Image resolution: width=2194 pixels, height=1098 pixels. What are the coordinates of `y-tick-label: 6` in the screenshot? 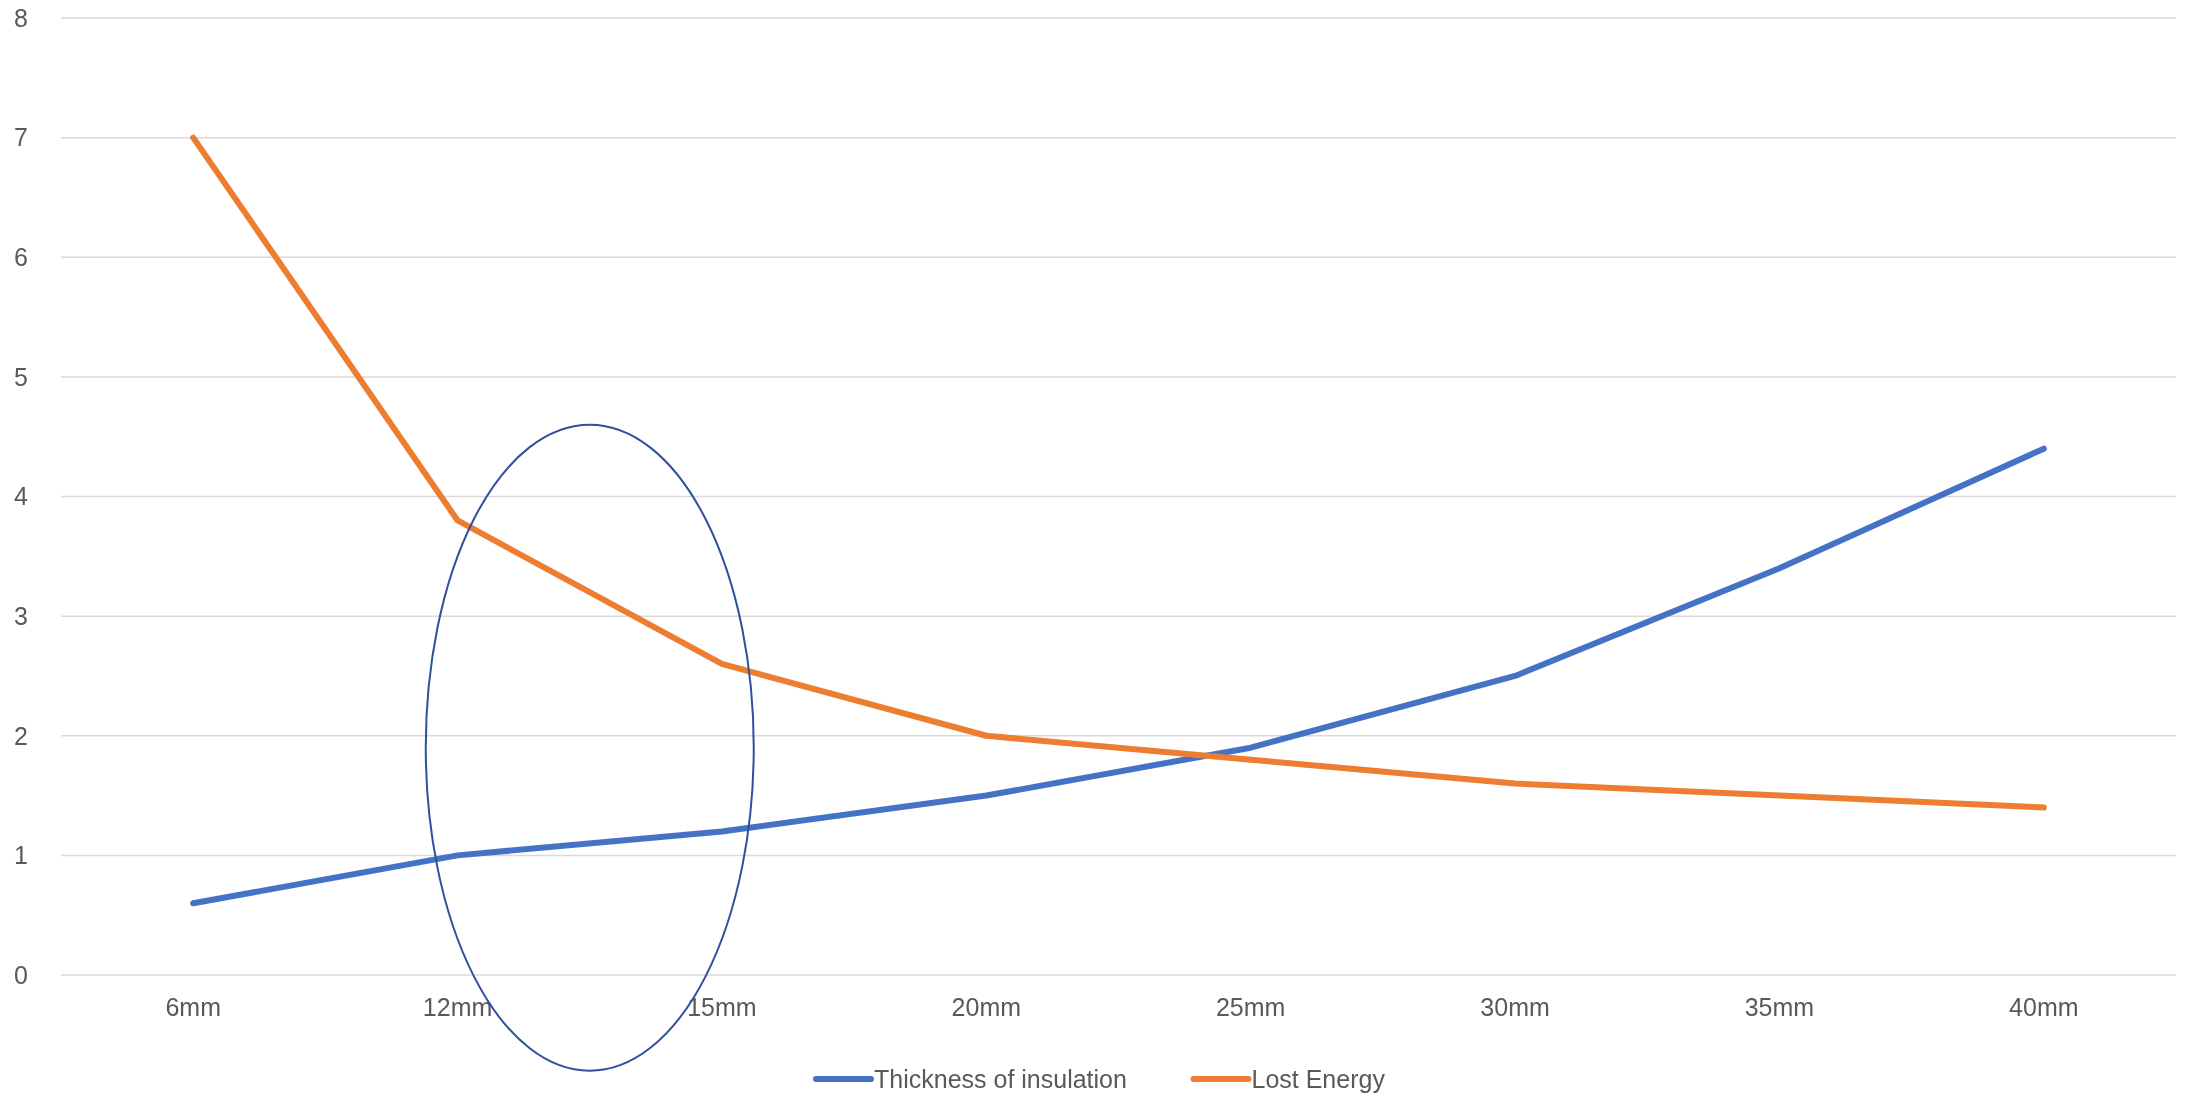 It's located at (21, 257).